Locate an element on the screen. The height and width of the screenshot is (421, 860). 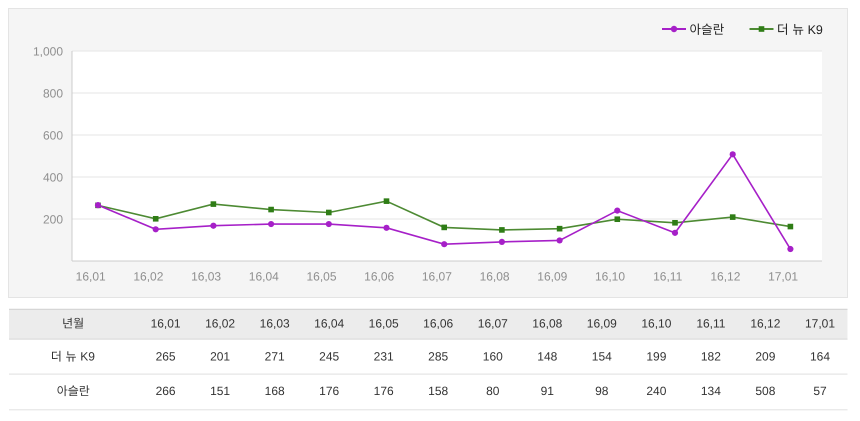
svg-text: 240 is located at coordinates (656, 391).